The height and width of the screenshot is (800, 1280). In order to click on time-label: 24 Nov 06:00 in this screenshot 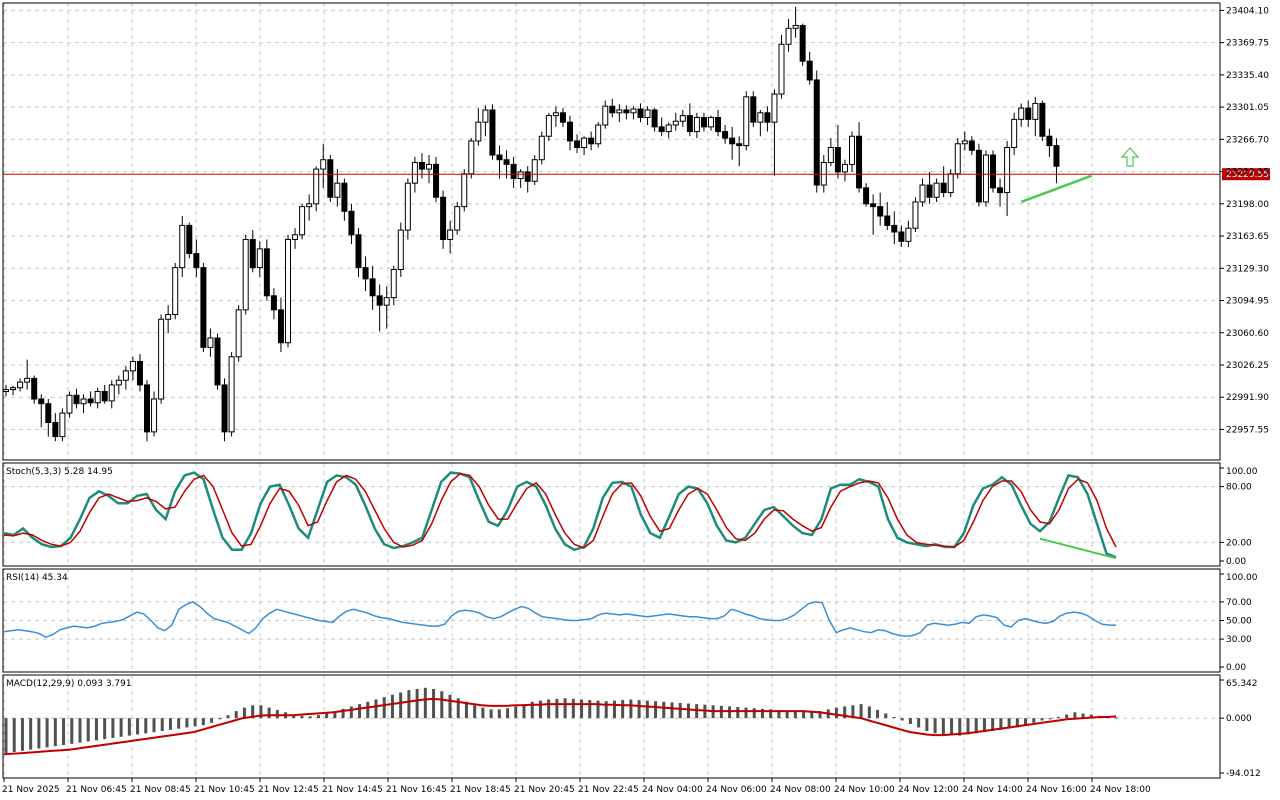, I will do `click(736, 790)`.